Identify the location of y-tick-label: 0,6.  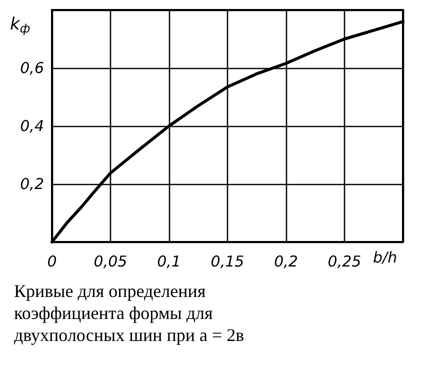
(32, 68).